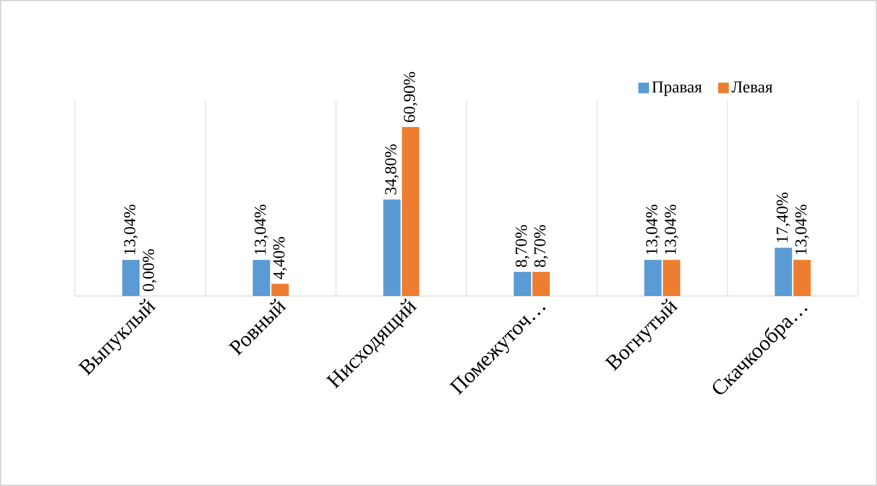  What do you see at coordinates (783, 217) in the screenshot?
I see `data-label: 17,40%` at bounding box center [783, 217].